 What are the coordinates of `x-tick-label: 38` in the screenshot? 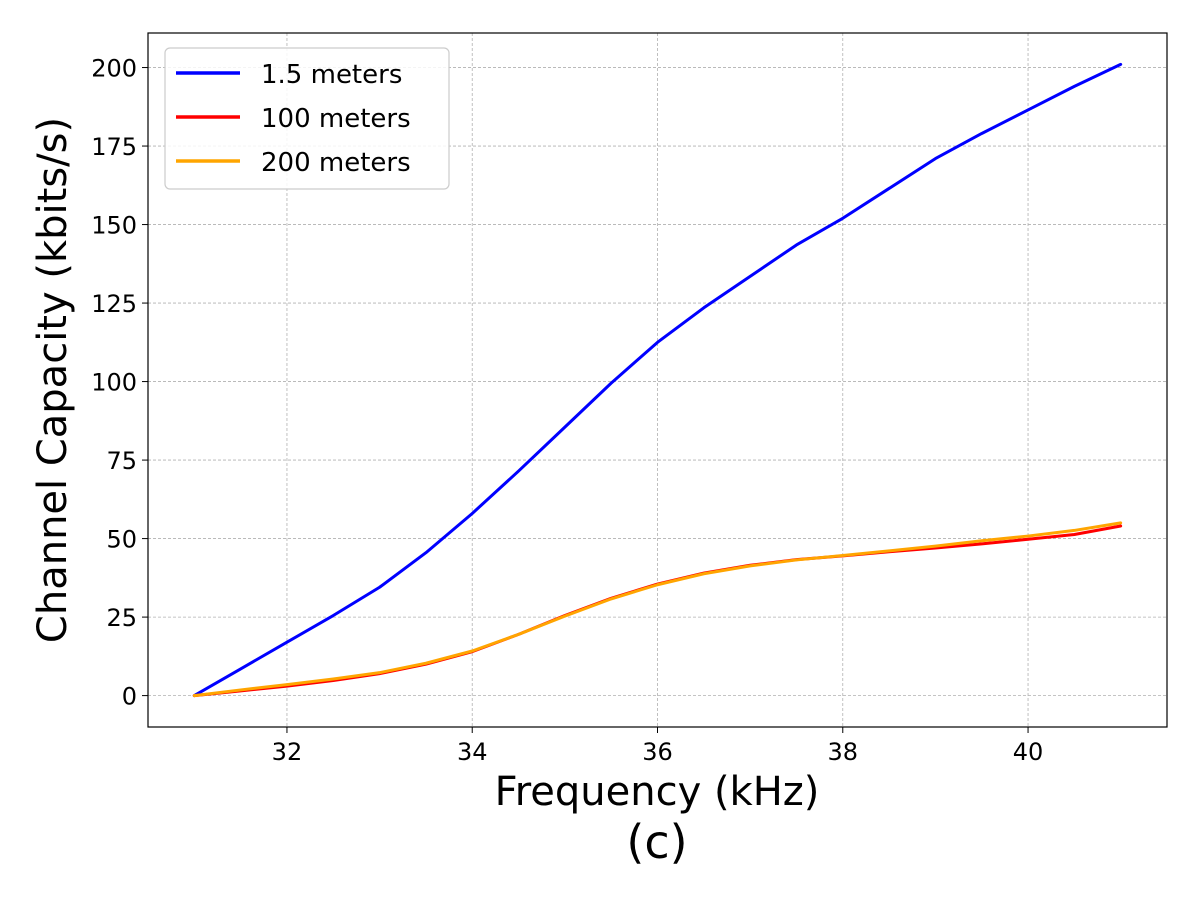 It's located at (842, 752).